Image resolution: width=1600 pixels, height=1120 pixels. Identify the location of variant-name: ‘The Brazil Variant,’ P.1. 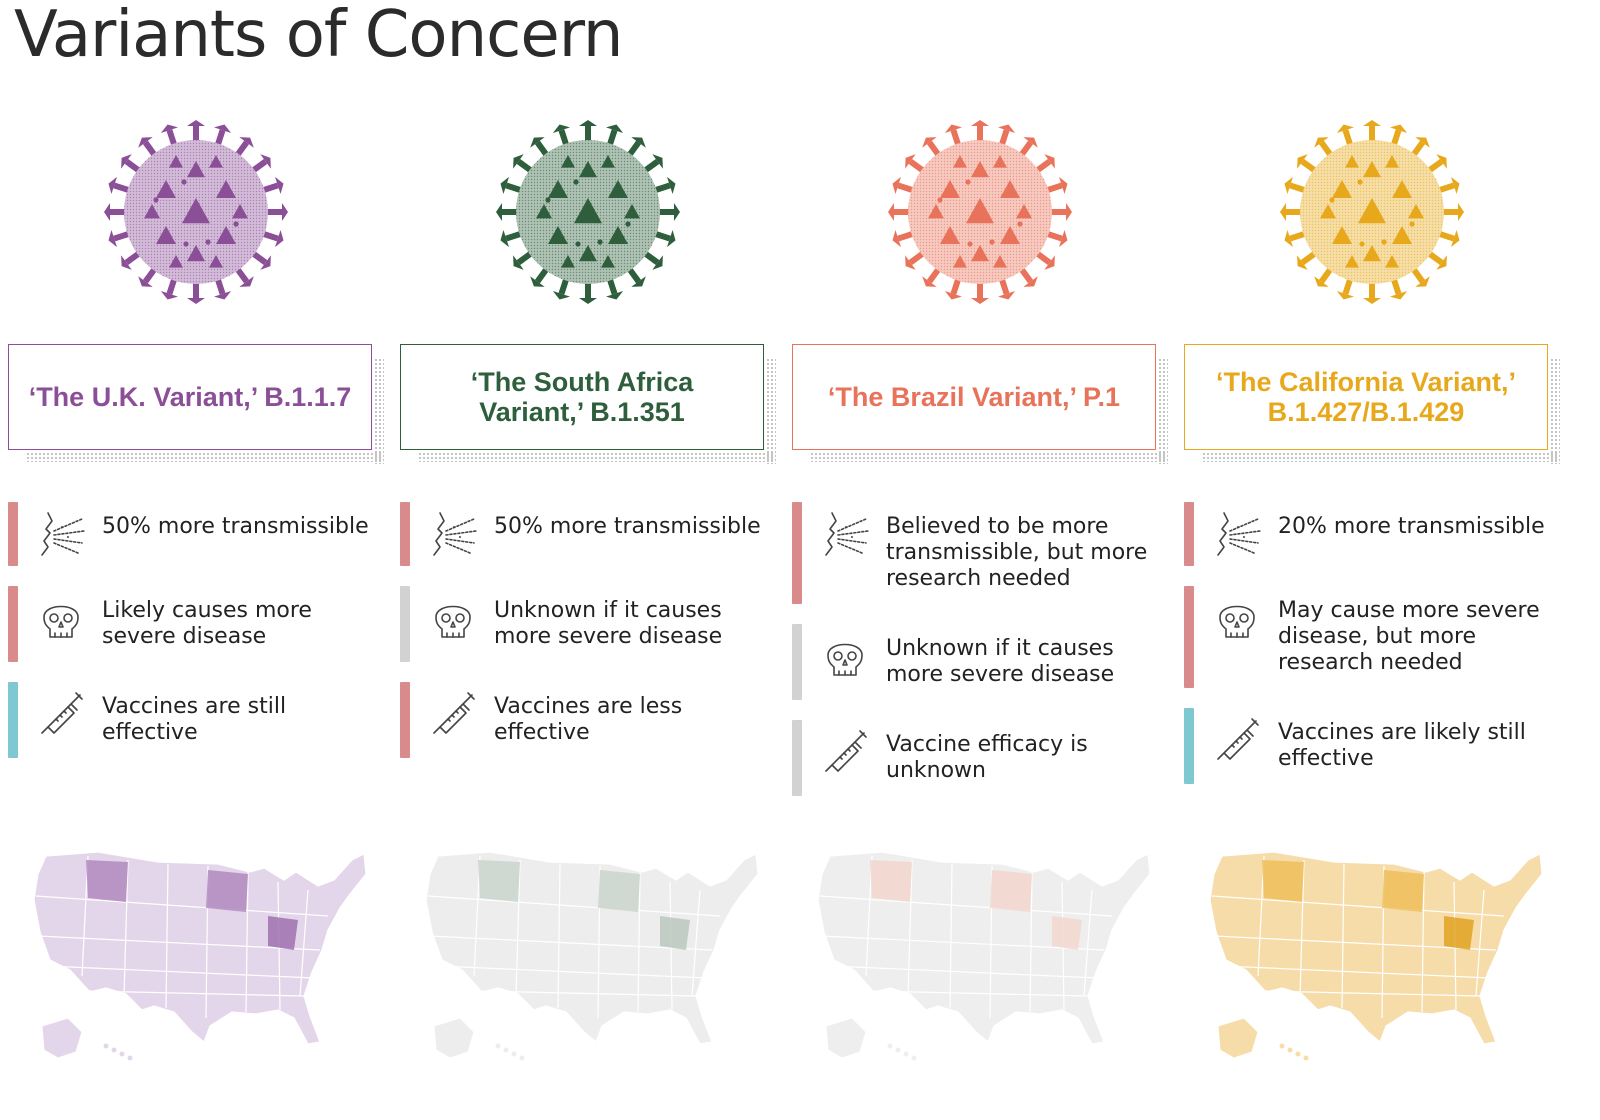
(974, 397).